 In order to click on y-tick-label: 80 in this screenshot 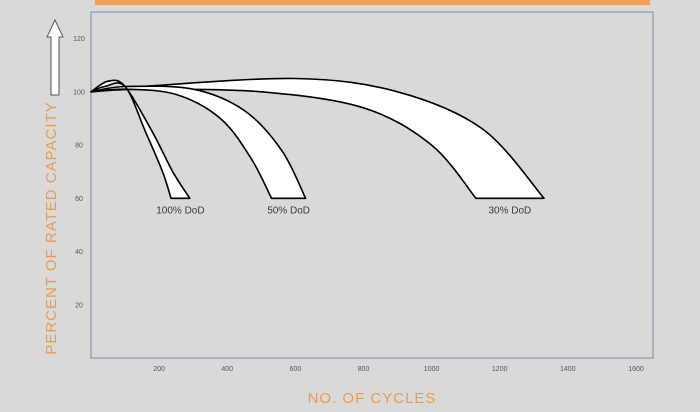, I will do `click(79, 146)`.